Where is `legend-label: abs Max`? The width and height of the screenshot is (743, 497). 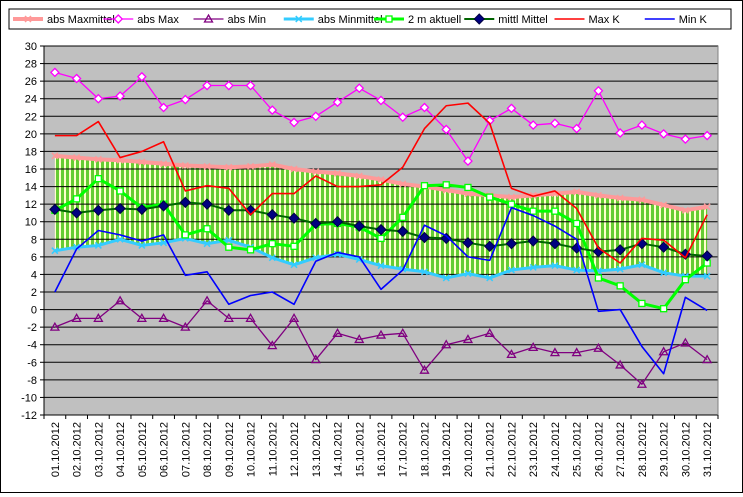 legend-label: abs Max is located at coordinates (158, 20).